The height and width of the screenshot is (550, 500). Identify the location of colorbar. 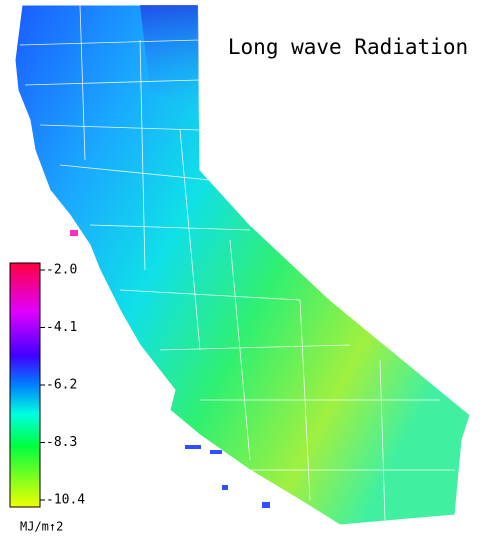
(25, 385).